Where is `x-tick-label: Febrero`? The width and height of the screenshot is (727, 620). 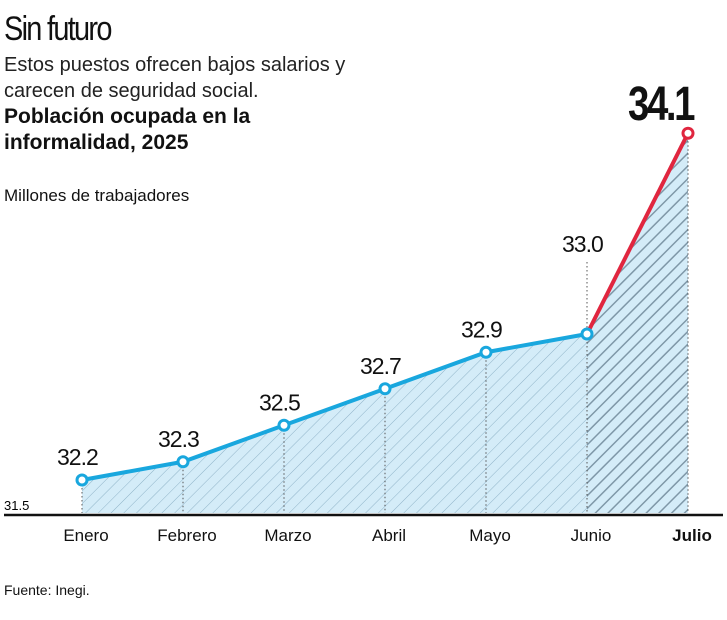
x-tick-label: Febrero is located at coordinates (187, 535).